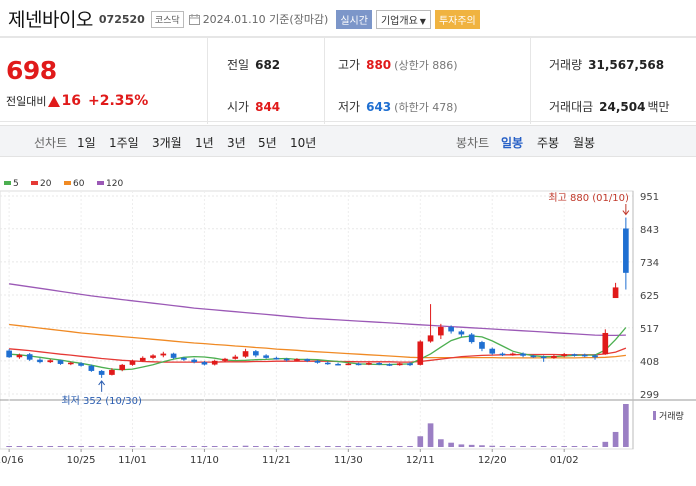 This screenshot has height=486, width=696. I want to click on realtime-button: 실시간, so click(354, 19).